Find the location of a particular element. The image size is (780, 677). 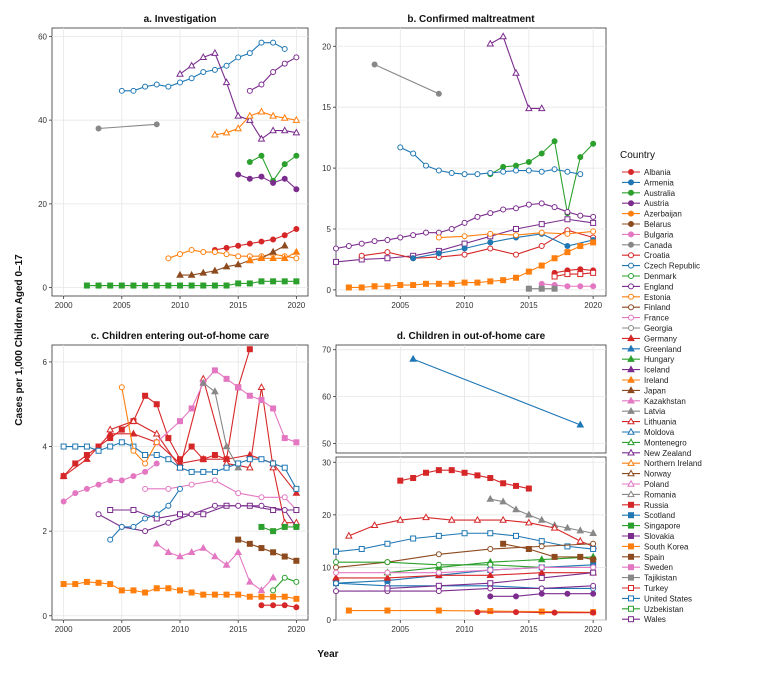

panel-a-series-czech-republic is located at coordinates (203, 66).